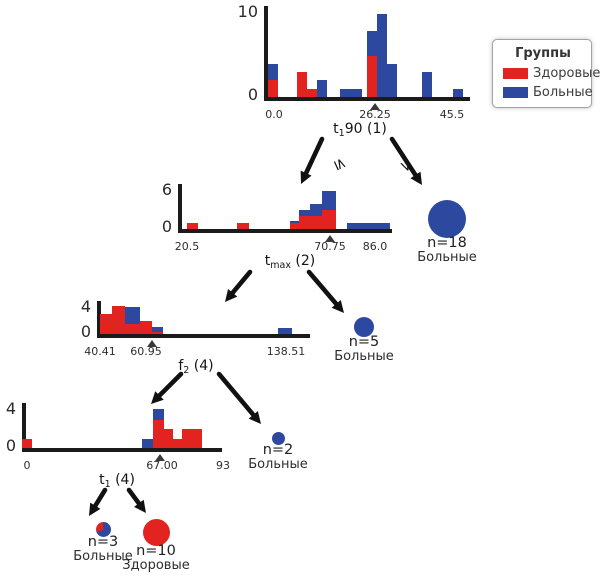 The width and height of the screenshot is (601, 580). I want to click on node-count-label: n=5, so click(364, 342).